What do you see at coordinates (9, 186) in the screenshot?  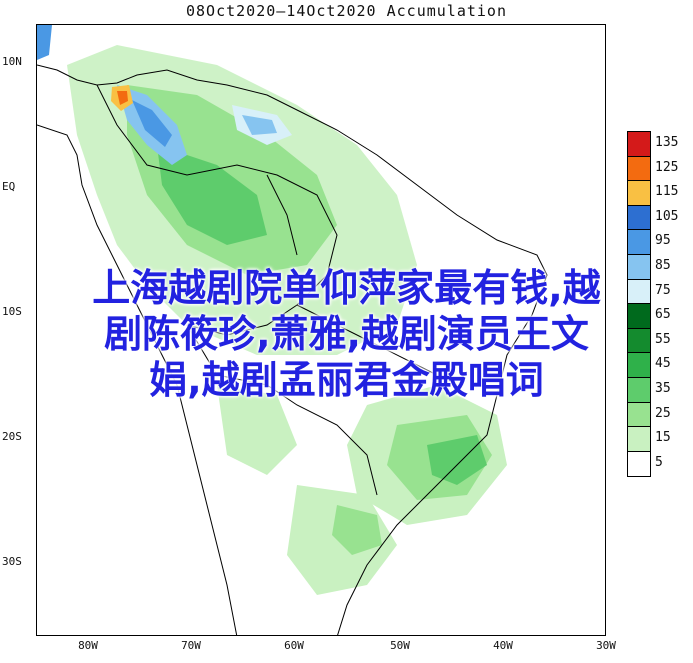 I see `lat-label-eq: EQ` at bounding box center [9, 186].